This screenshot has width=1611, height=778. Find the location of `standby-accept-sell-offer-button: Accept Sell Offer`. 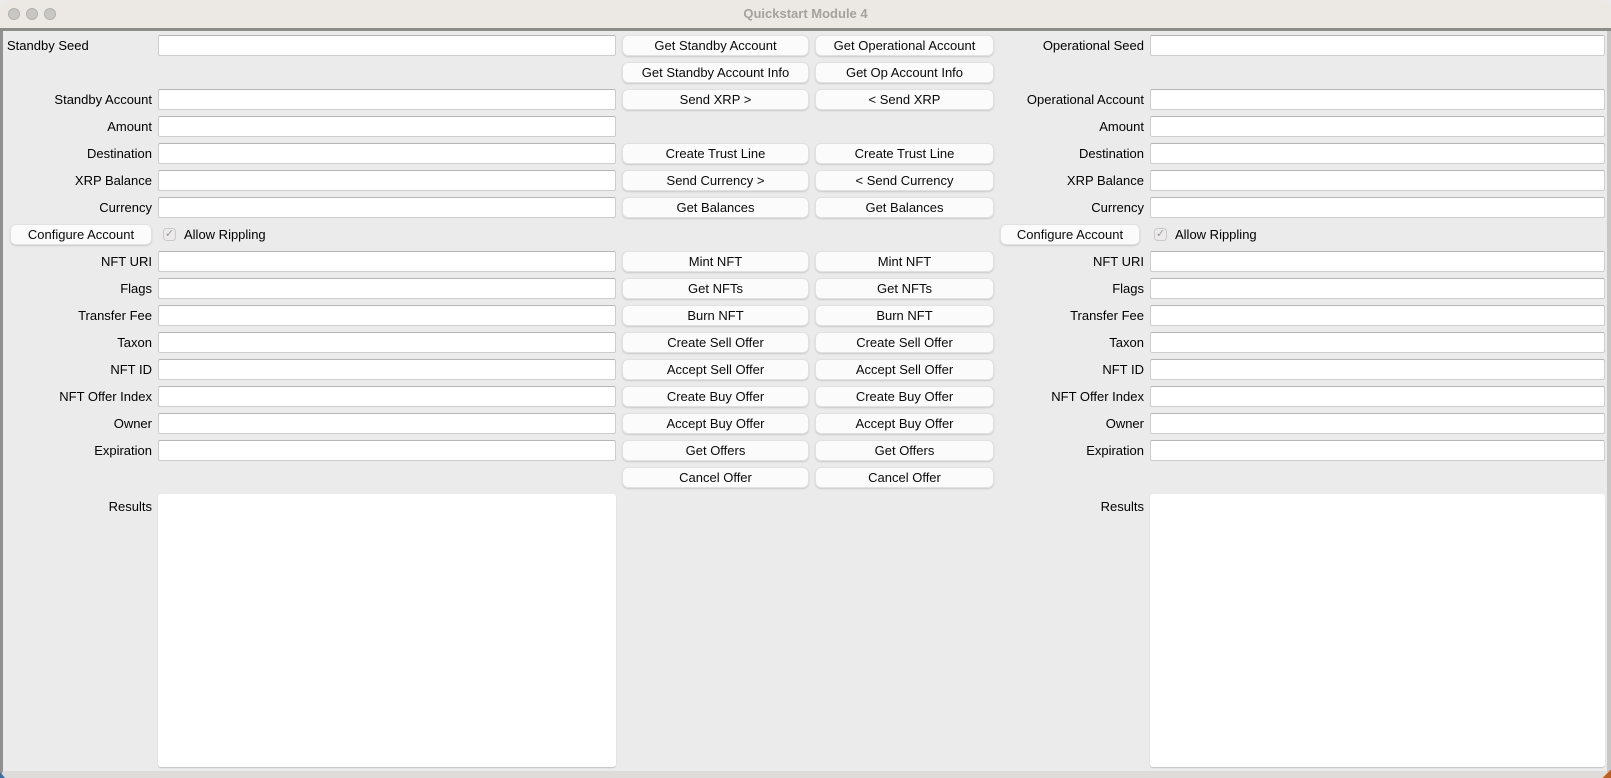

standby-accept-sell-offer-button: Accept Sell Offer is located at coordinates (715, 369).